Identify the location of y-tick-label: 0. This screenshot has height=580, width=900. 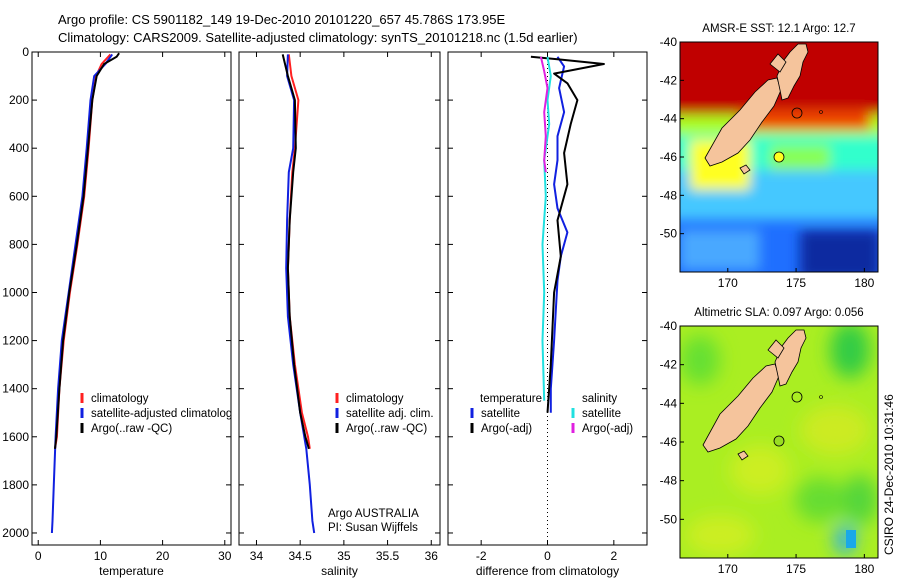
(25, 52).